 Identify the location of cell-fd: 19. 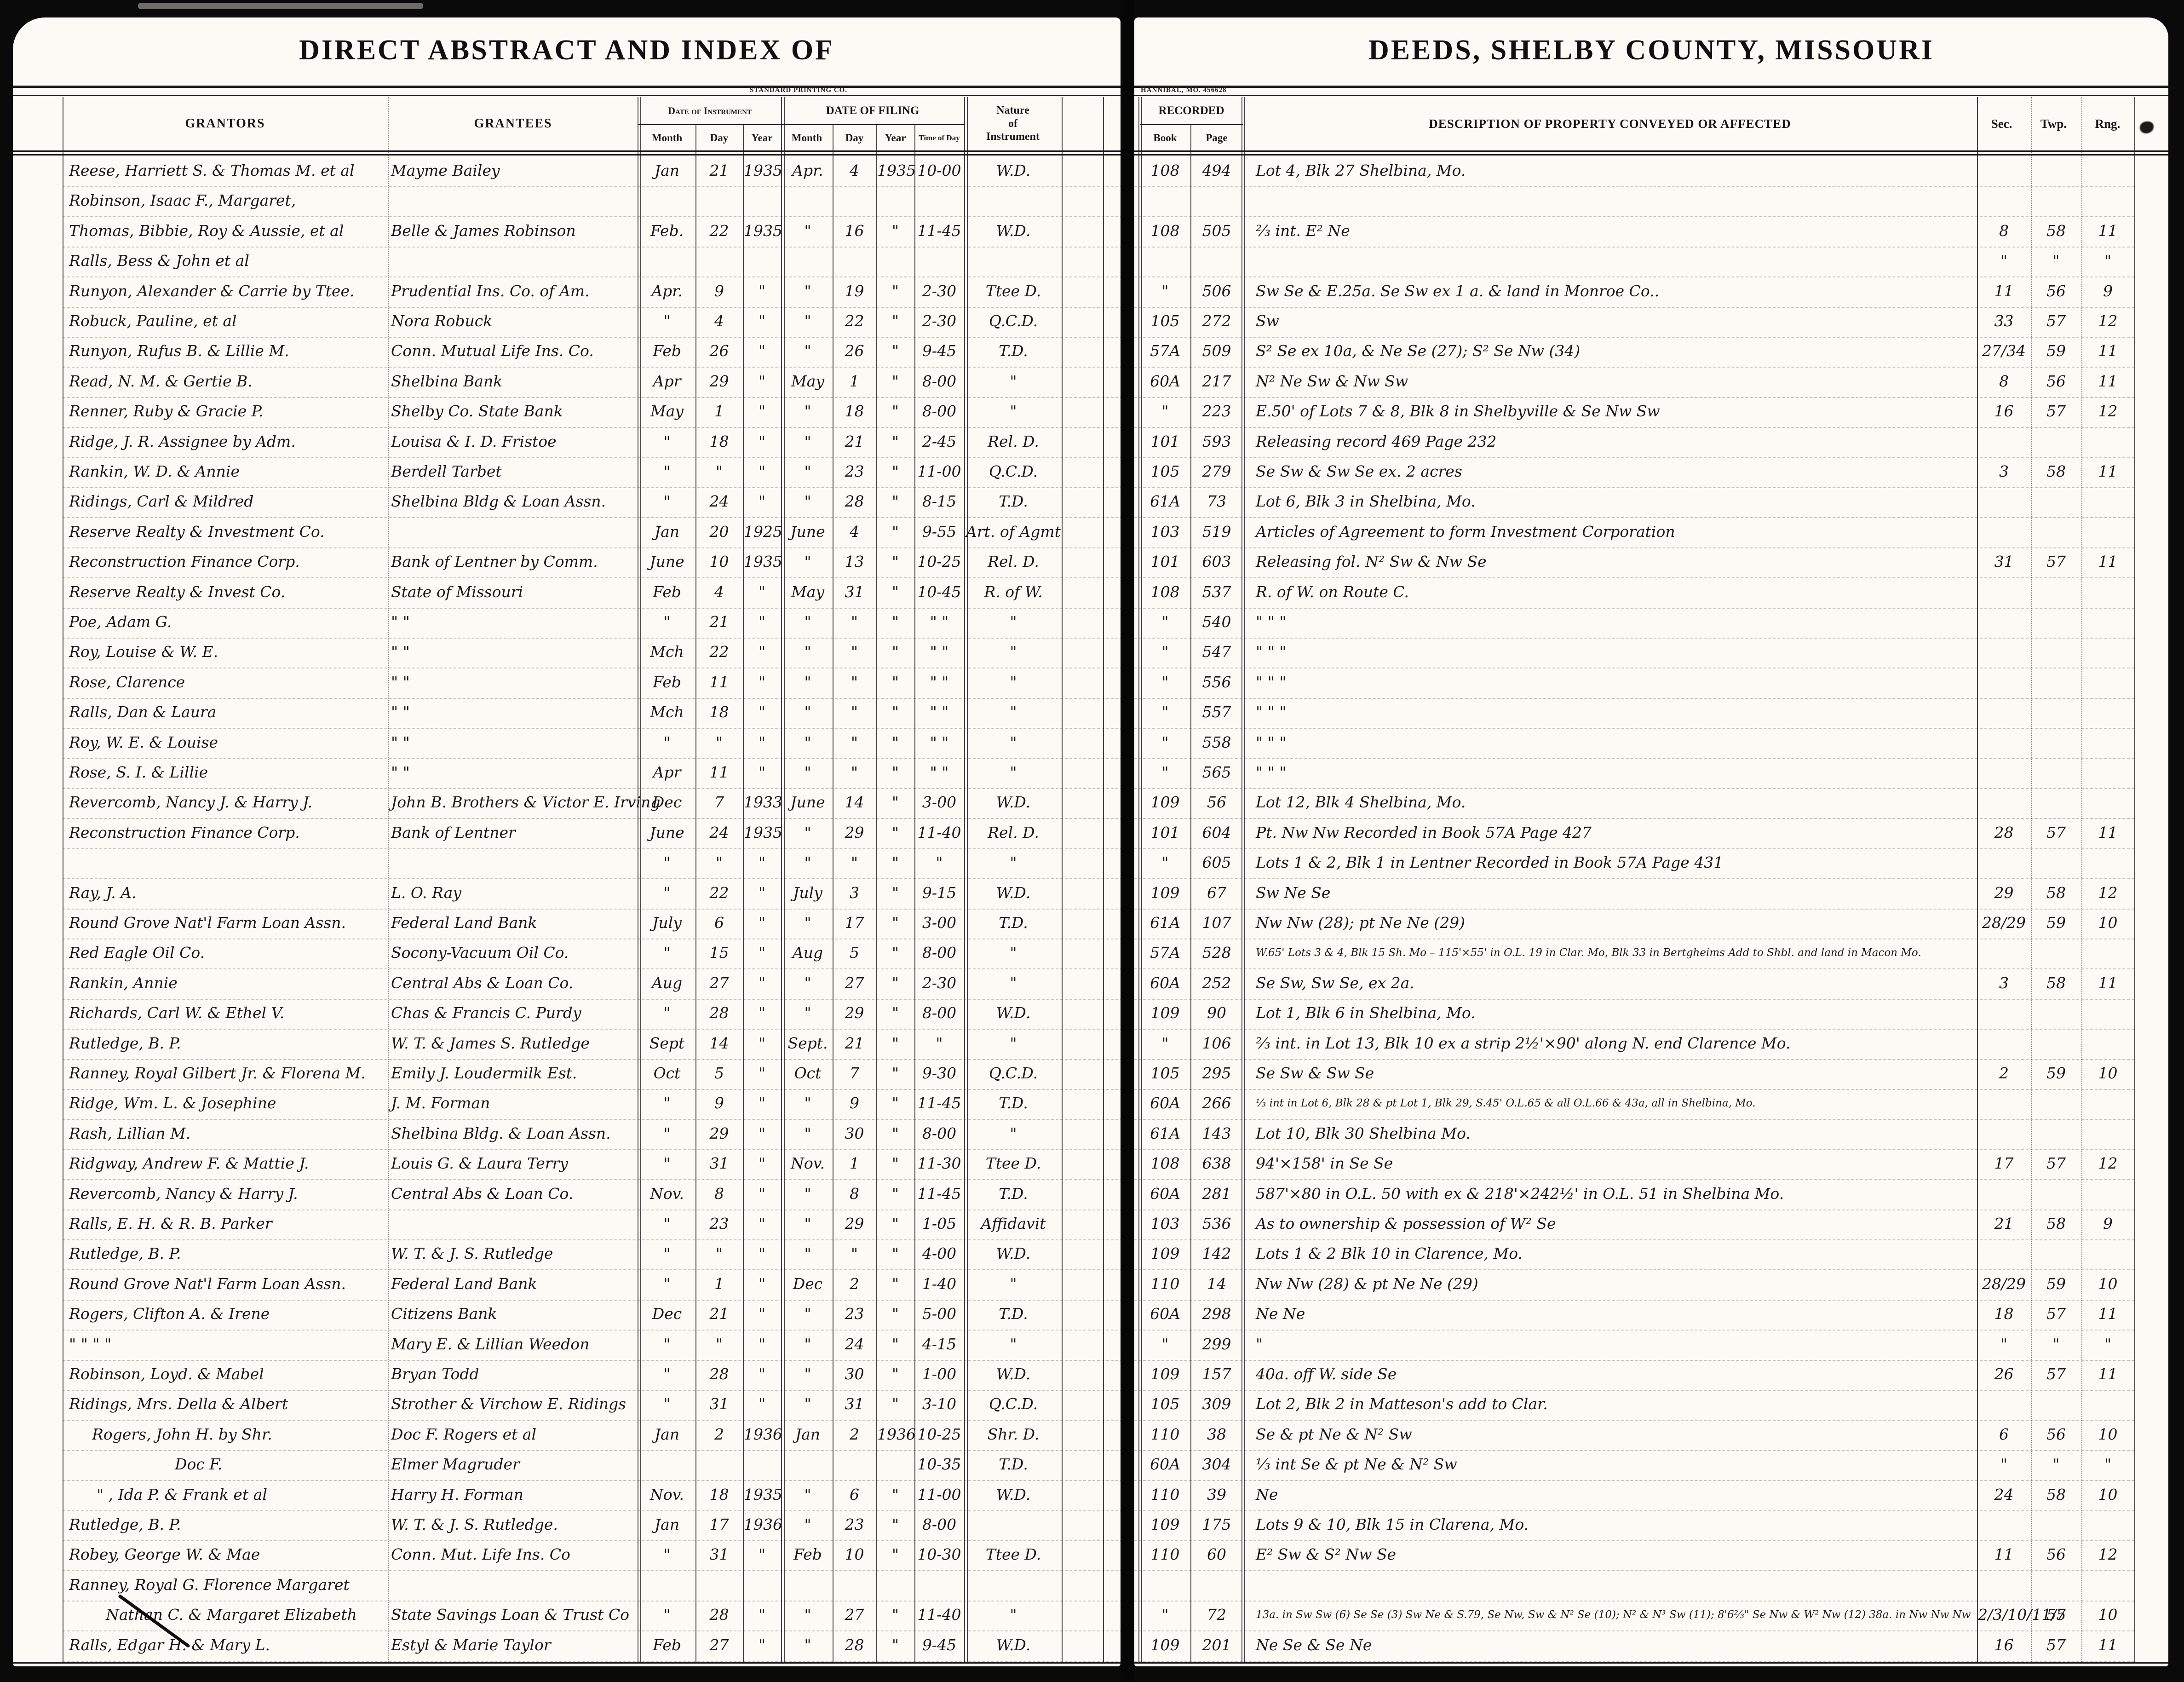
(854, 291).